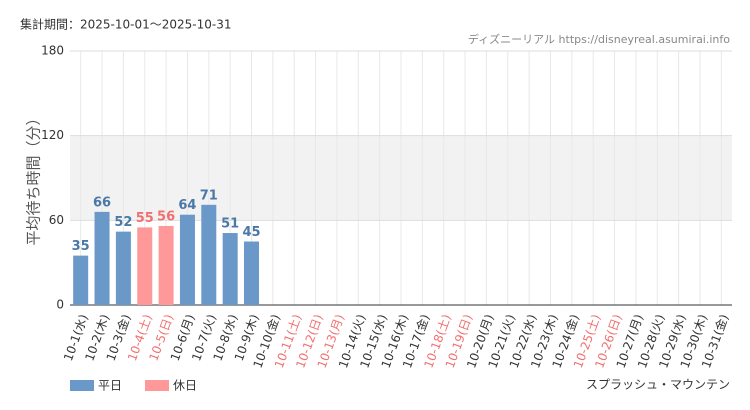  Describe the element at coordinates (56, 220) in the screenshot. I see `y-tick-label: 60` at that location.